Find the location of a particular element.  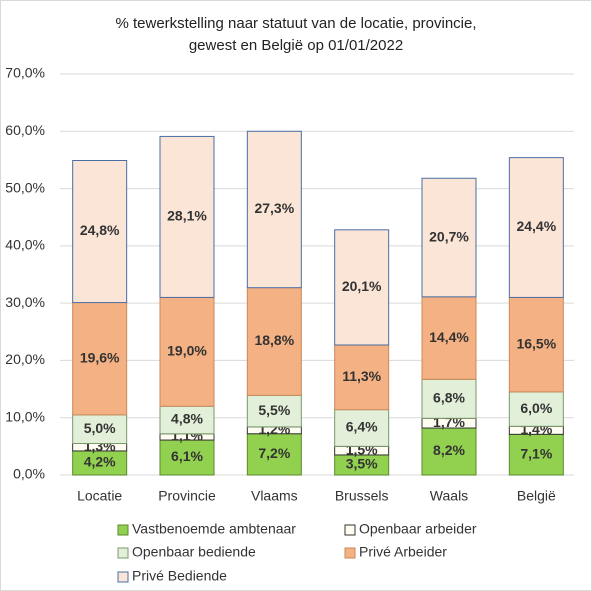

x-tick-label: Brussels is located at coordinates (362, 496).